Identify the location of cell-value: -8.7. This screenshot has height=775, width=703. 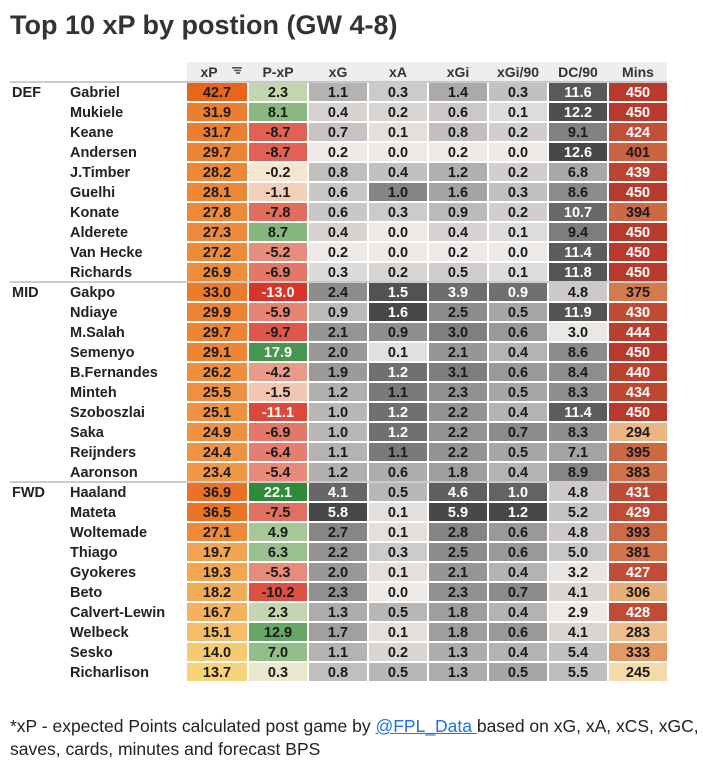
(278, 133).